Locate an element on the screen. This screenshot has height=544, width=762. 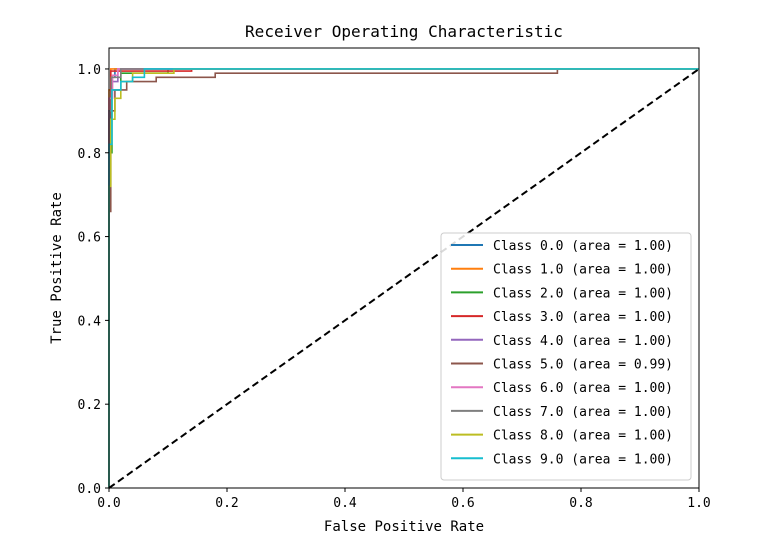
legend-label-7: Class 7.0 (area = 1.00) is located at coordinates (583, 412).